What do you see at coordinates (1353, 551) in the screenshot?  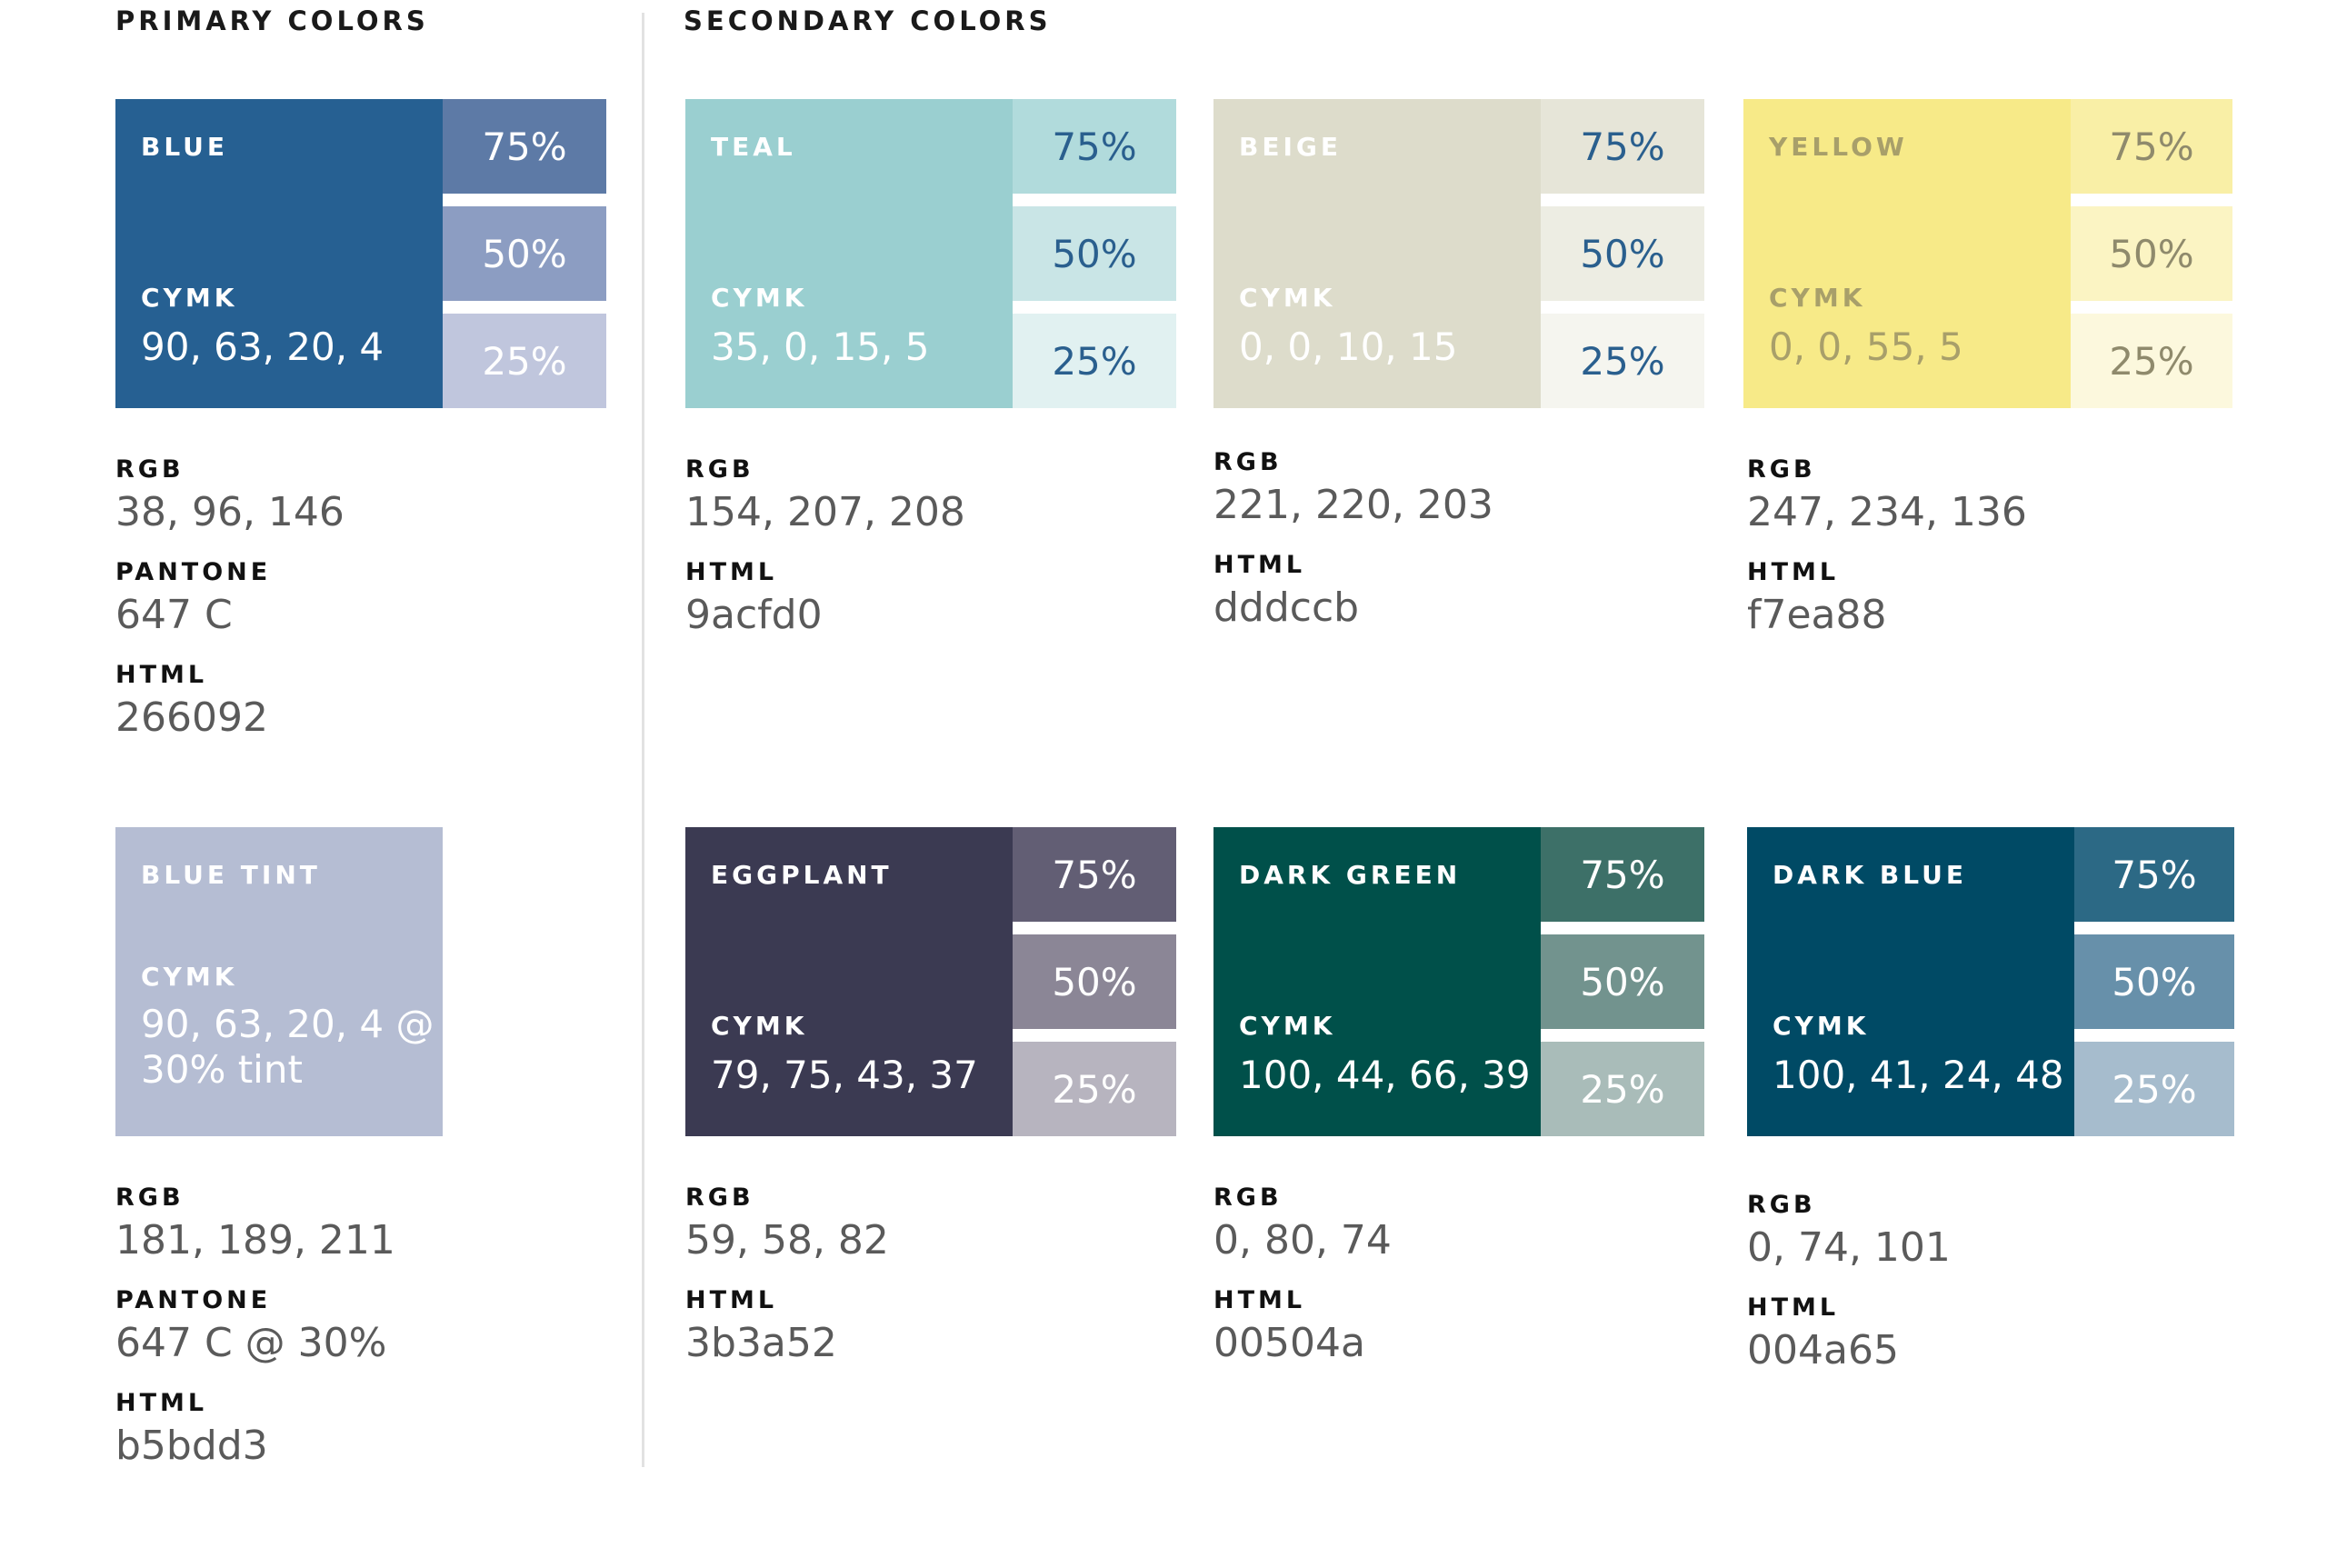 I see `color-specs: RGB 221, 220, 203 HTML dddccb` at bounding box center [1353, 551].